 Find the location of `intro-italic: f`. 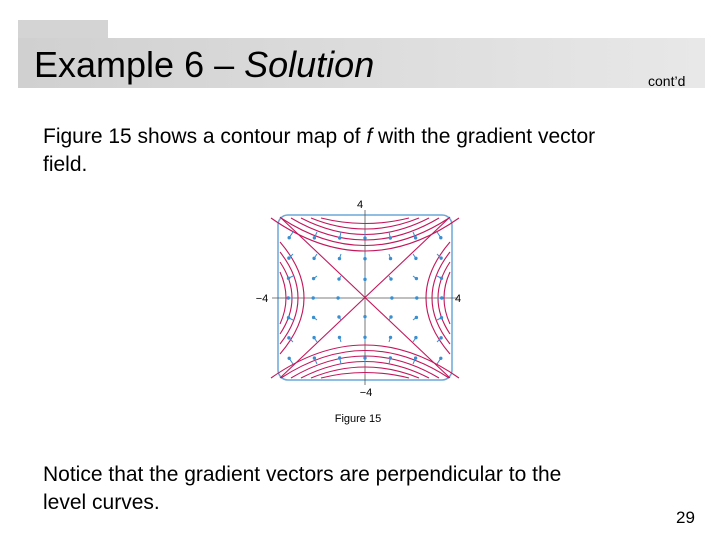

intro-italic: f is located at coordinates (369, 136).